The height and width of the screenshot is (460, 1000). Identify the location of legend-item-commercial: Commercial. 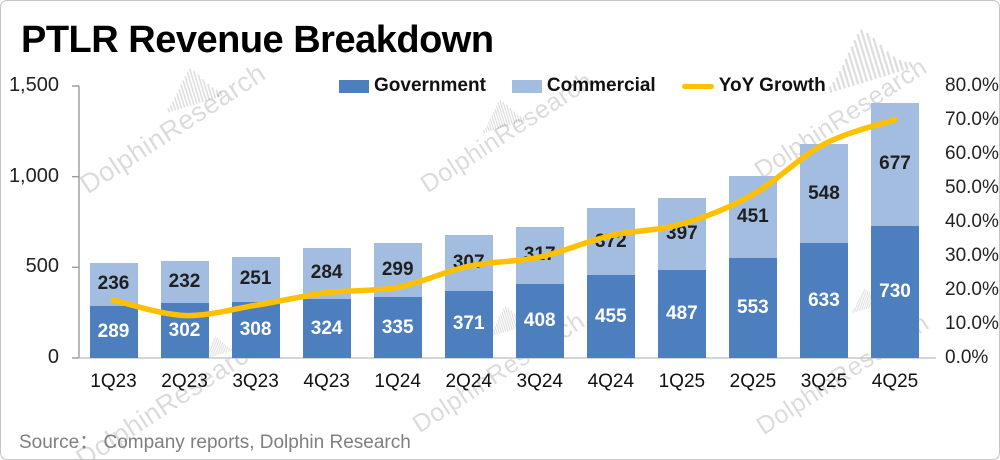
(583, 86).